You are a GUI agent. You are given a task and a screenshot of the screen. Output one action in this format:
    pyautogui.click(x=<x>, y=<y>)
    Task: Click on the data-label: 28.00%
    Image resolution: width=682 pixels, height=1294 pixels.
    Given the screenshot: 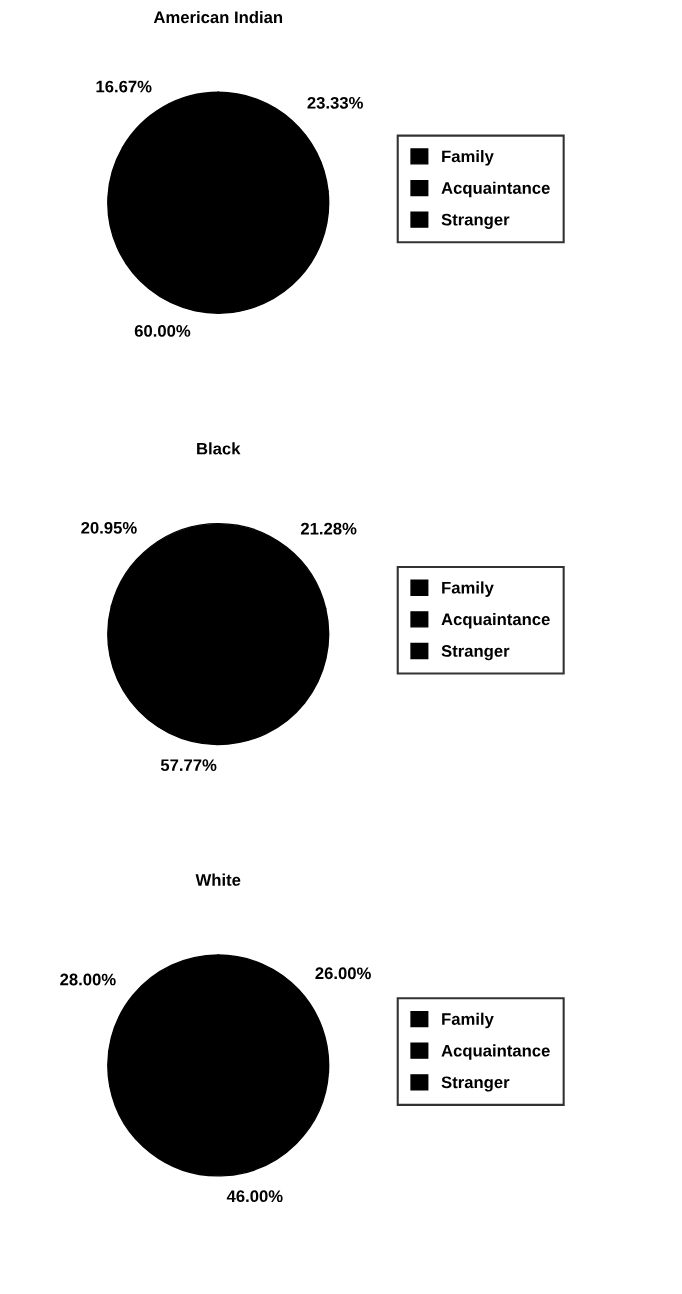 What is the action you would take?
    pyautogui.click(x=88, y=979)
    